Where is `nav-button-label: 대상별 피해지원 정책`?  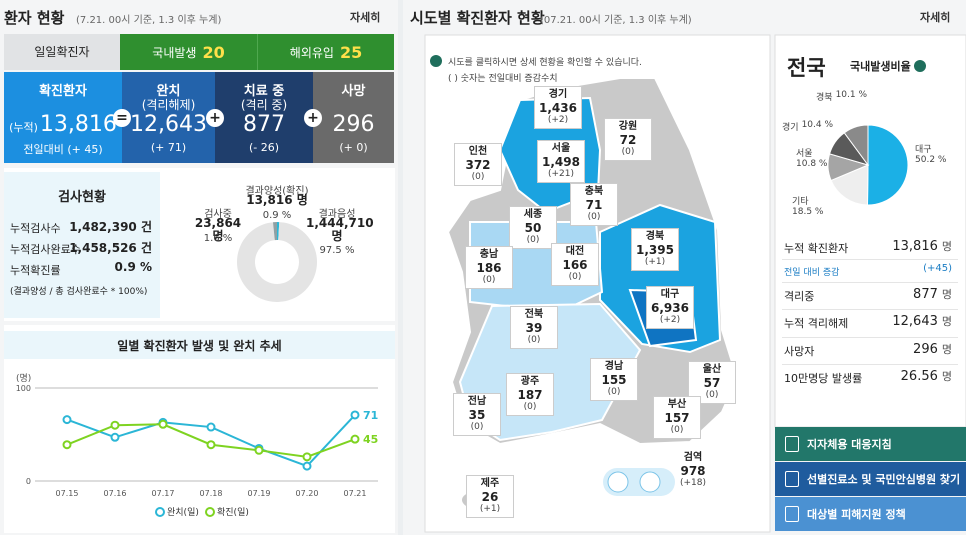 nav-button-label: 대상별 피해지원 정책 is located at coordinates (856, 514).